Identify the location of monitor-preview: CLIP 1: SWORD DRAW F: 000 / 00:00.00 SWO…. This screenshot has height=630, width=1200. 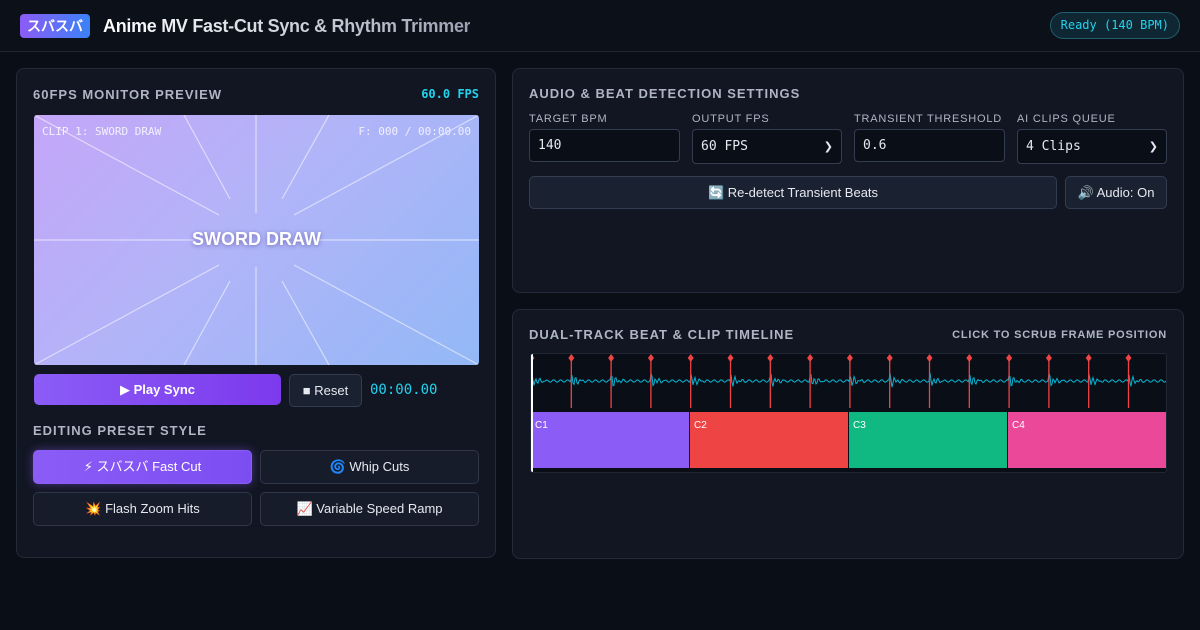
(256, 240).